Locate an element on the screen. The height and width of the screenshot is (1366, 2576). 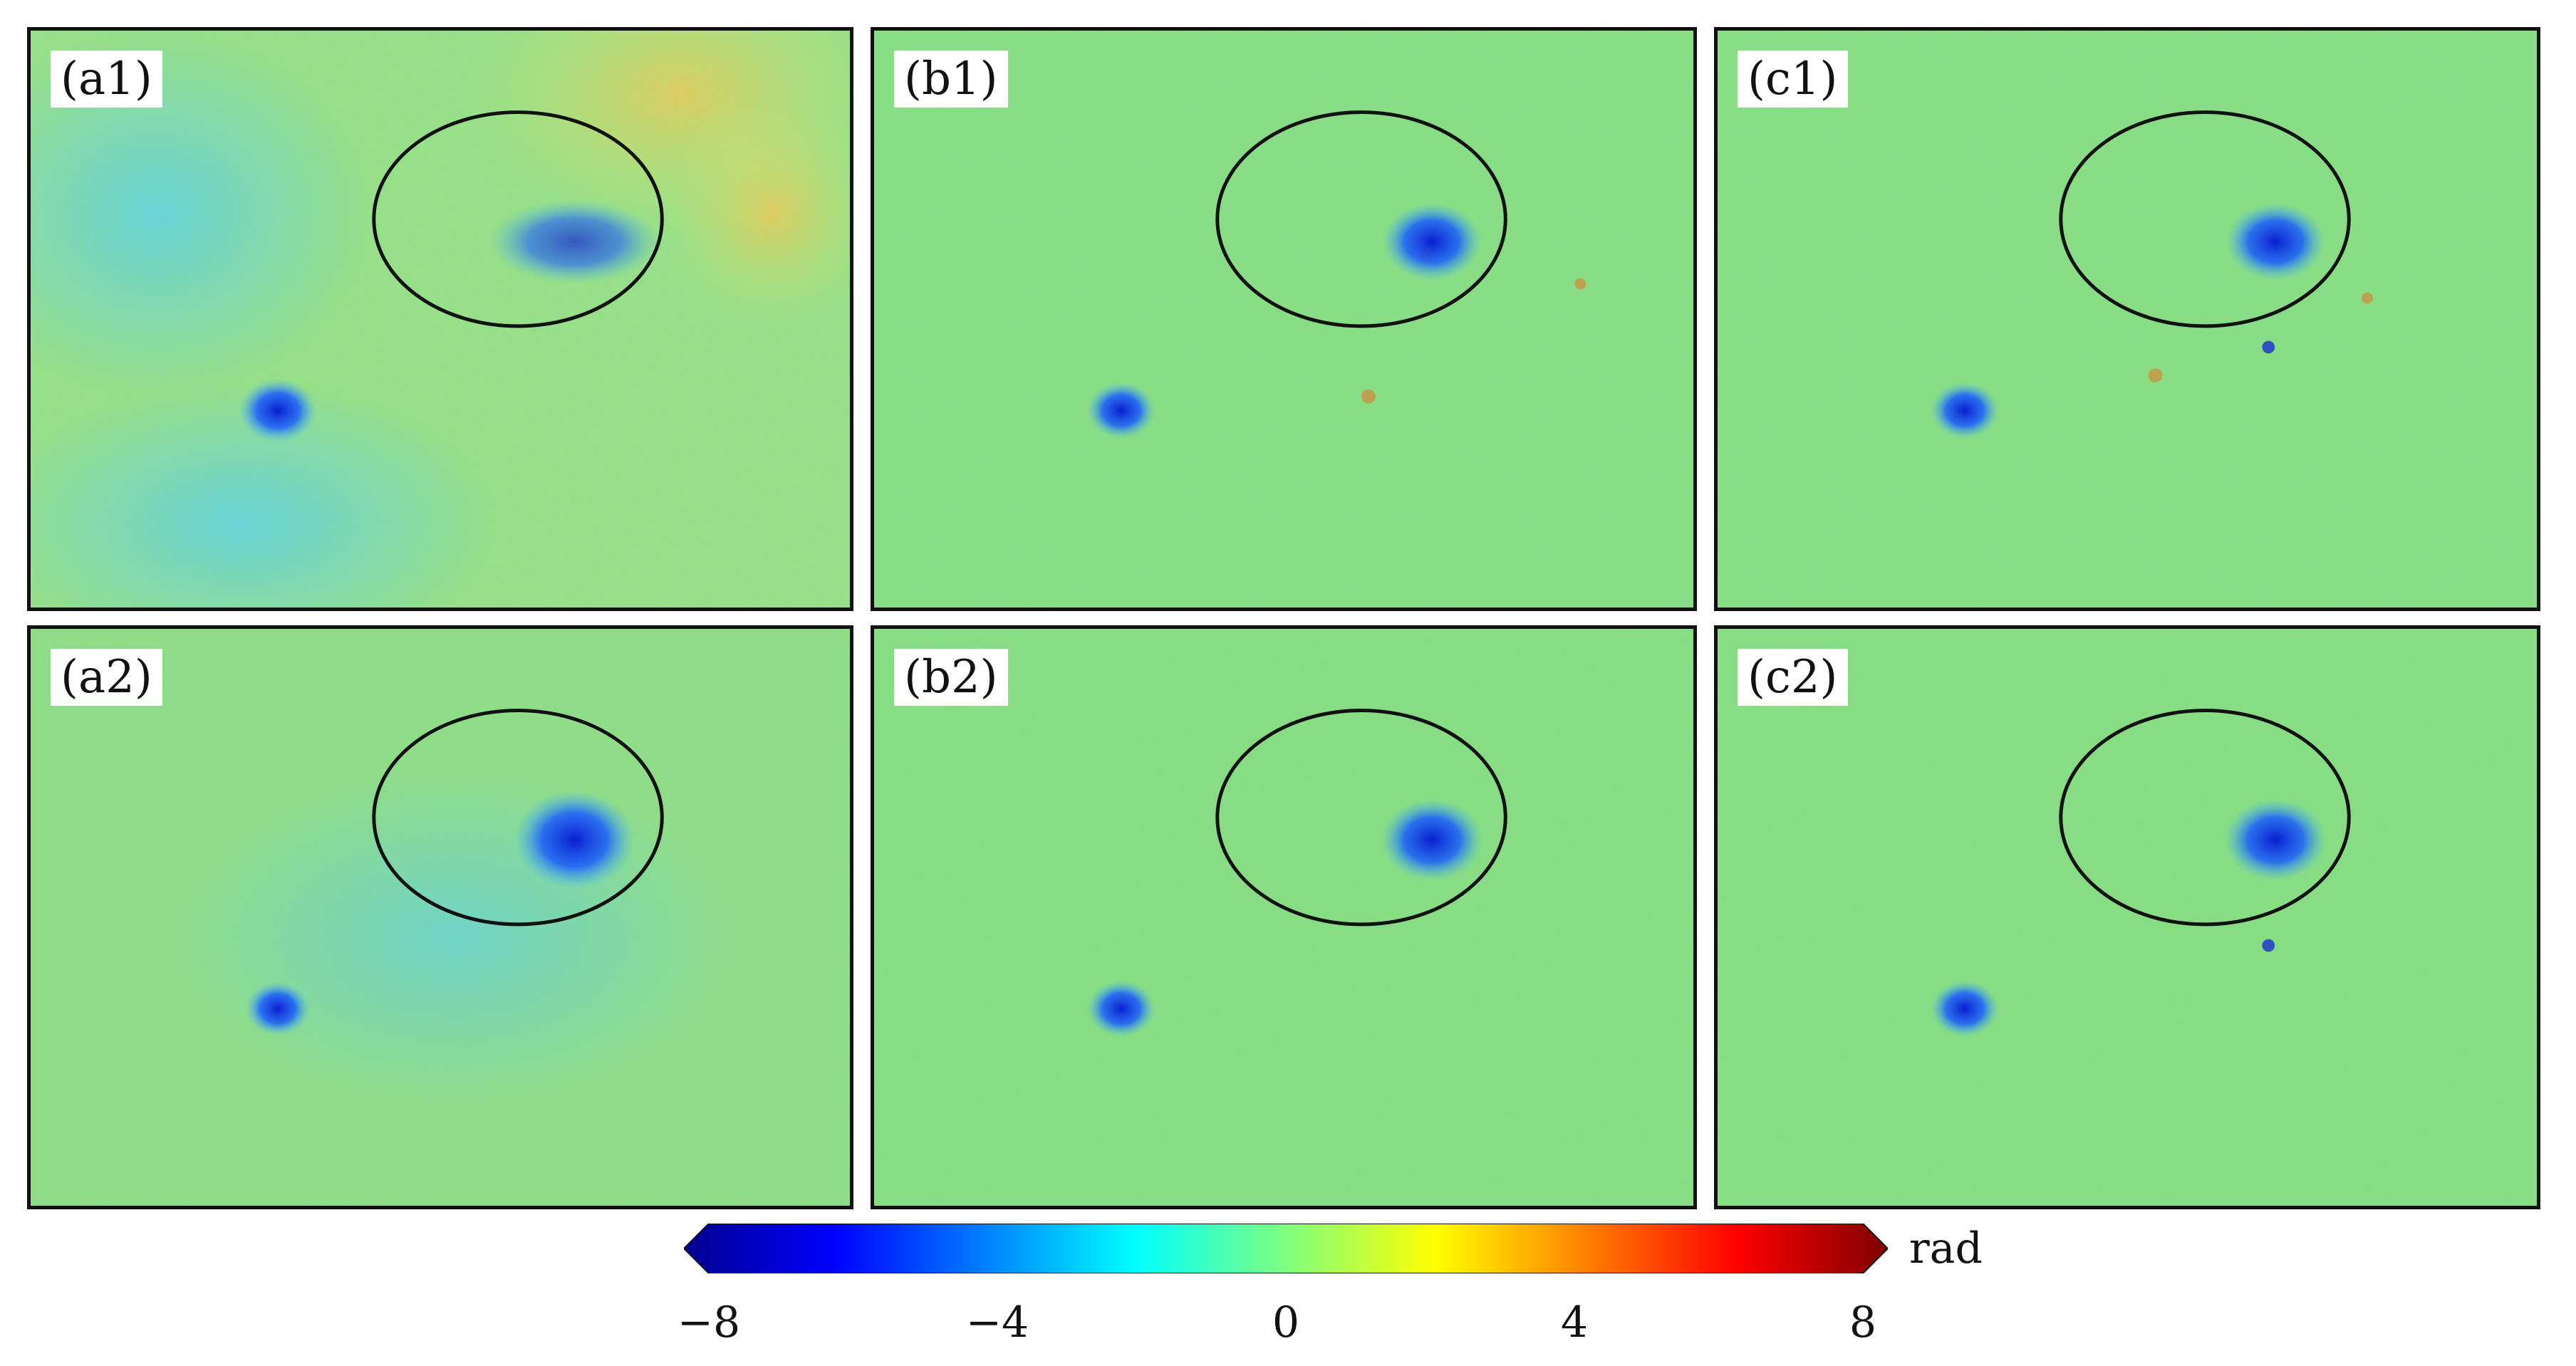
phase-map-a2 is located at coordinates (440, 917).